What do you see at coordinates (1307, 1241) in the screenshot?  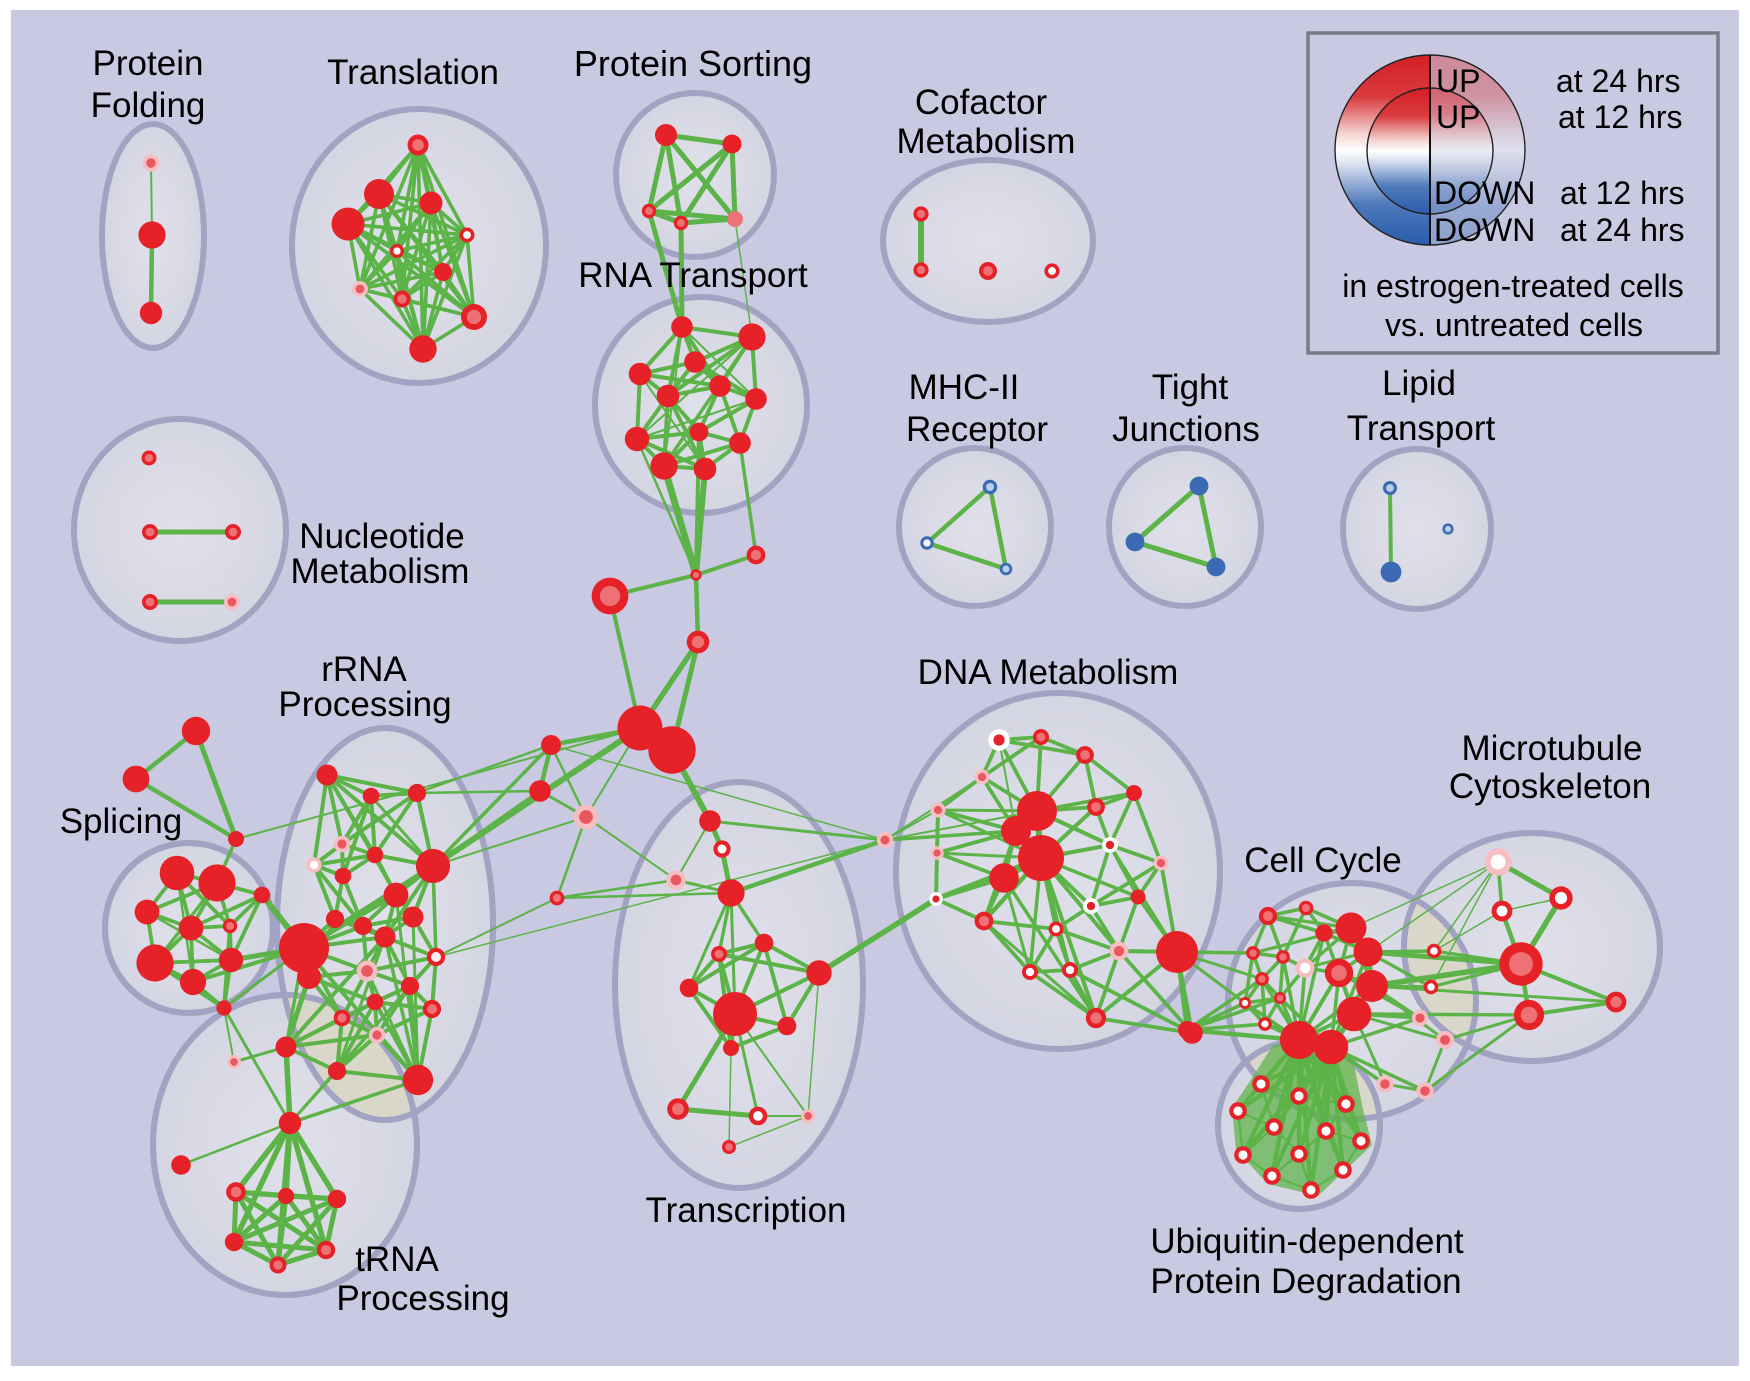 I see `svg-text: Ubiquitin-dependent` at bounding box center [1307, 1241].